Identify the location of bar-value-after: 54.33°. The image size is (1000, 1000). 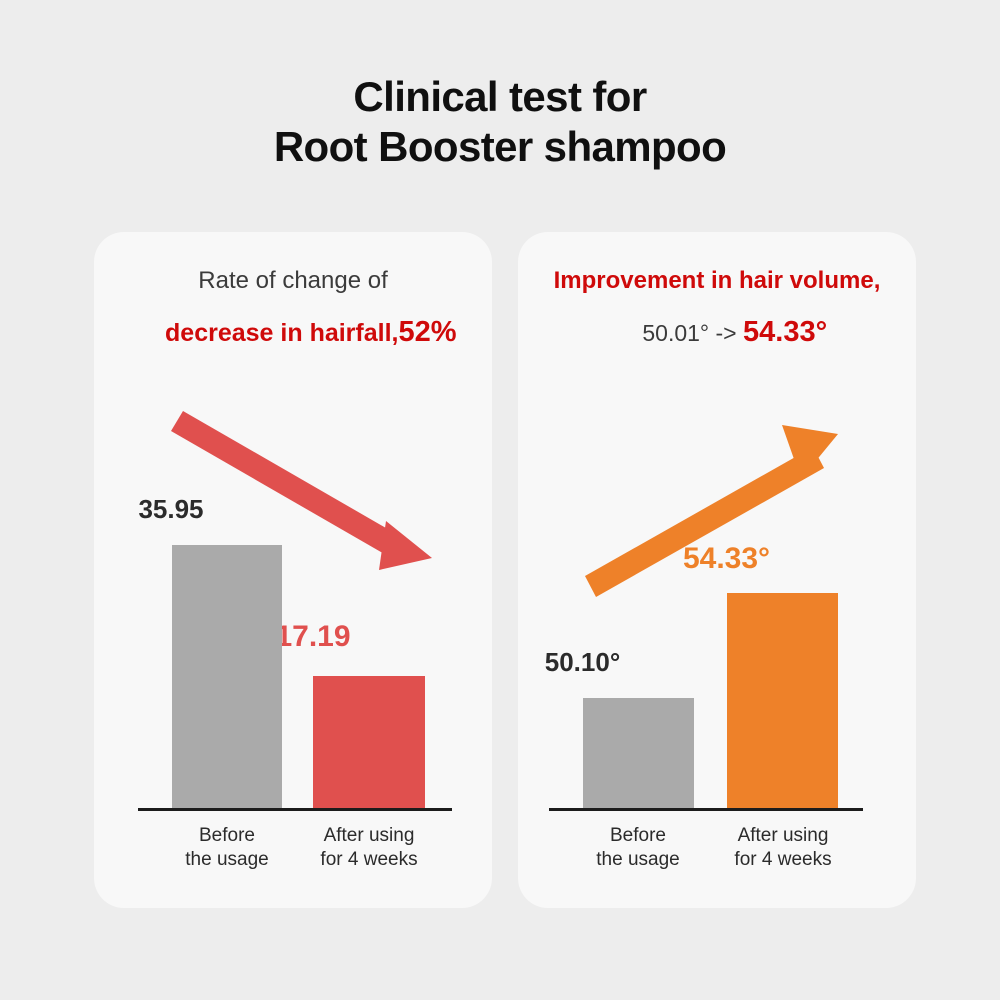
(726, 558).